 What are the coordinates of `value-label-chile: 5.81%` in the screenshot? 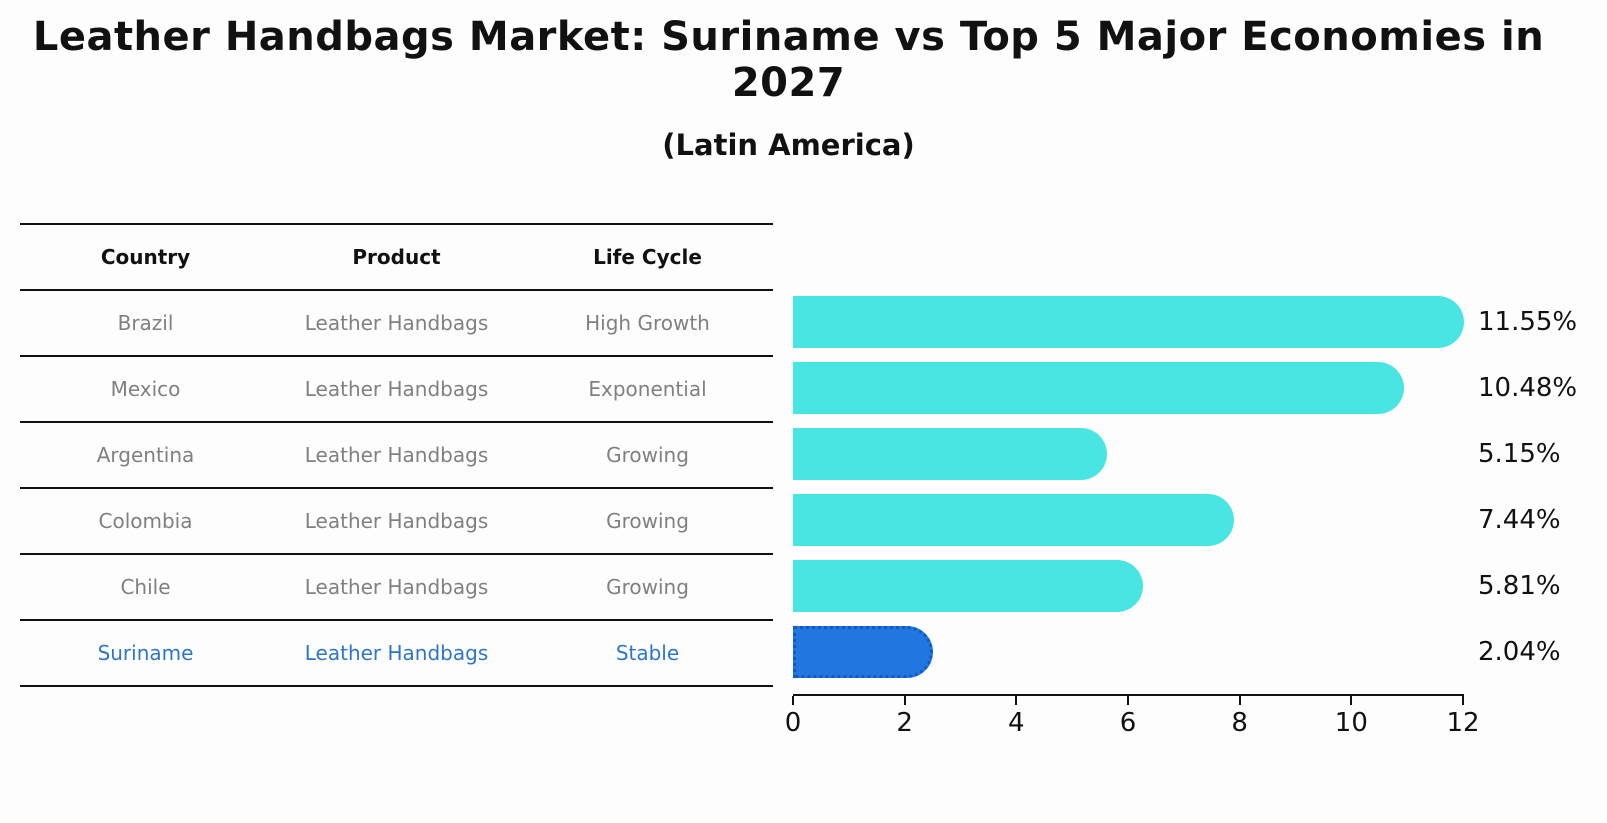 It's located at (1519, 586).